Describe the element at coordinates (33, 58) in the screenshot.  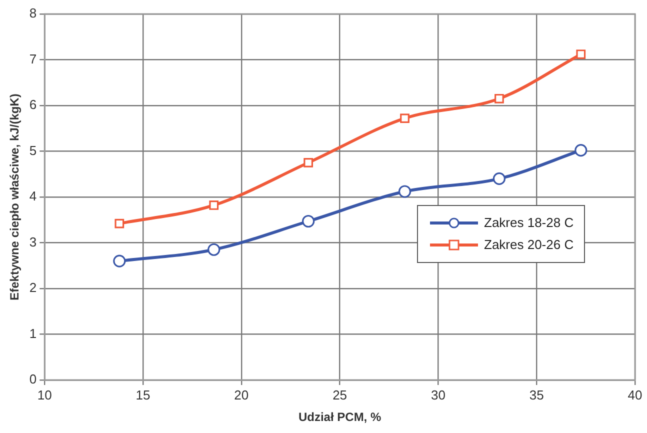
I see `y-tick-label: 7` at that location.